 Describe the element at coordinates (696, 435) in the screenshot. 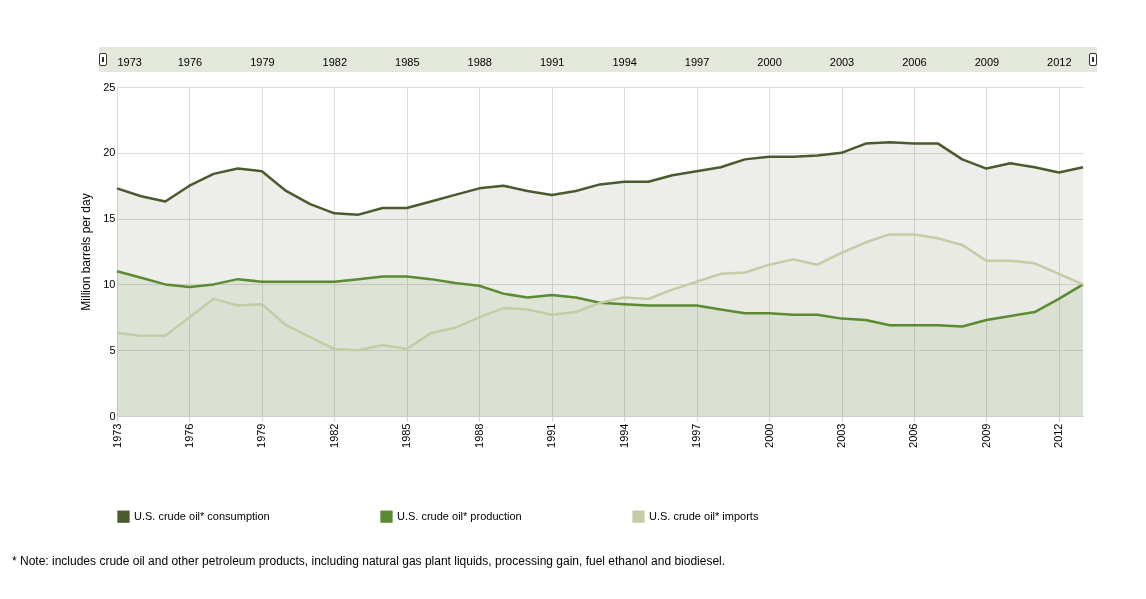

I see `x-tick-label: 1997` at that location.